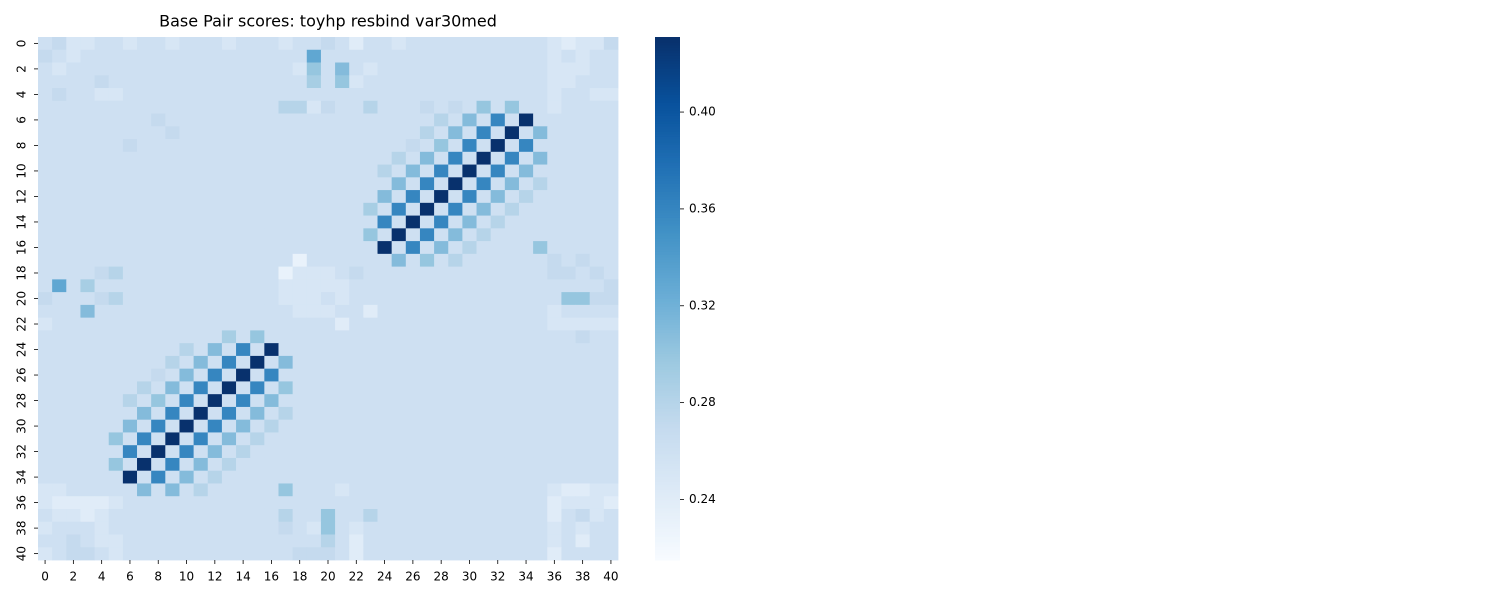 The image size is (1500, 600). Describe the element at coordinates (582, 577) in the screenshot. I see `x-tick-label: 38` at that location.